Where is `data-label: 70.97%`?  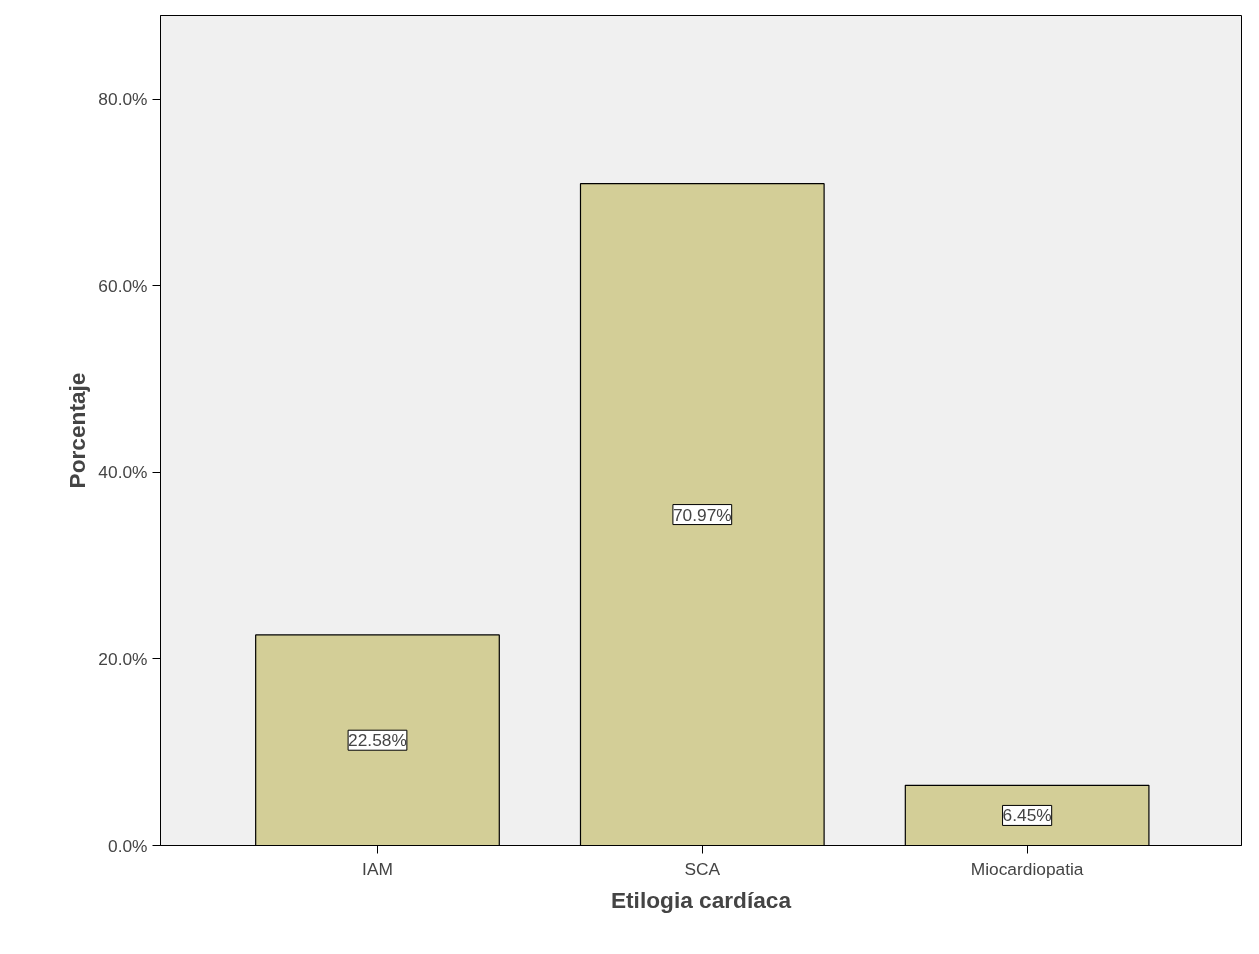 data-label: 70.97% is located at coordinates (702, 514).